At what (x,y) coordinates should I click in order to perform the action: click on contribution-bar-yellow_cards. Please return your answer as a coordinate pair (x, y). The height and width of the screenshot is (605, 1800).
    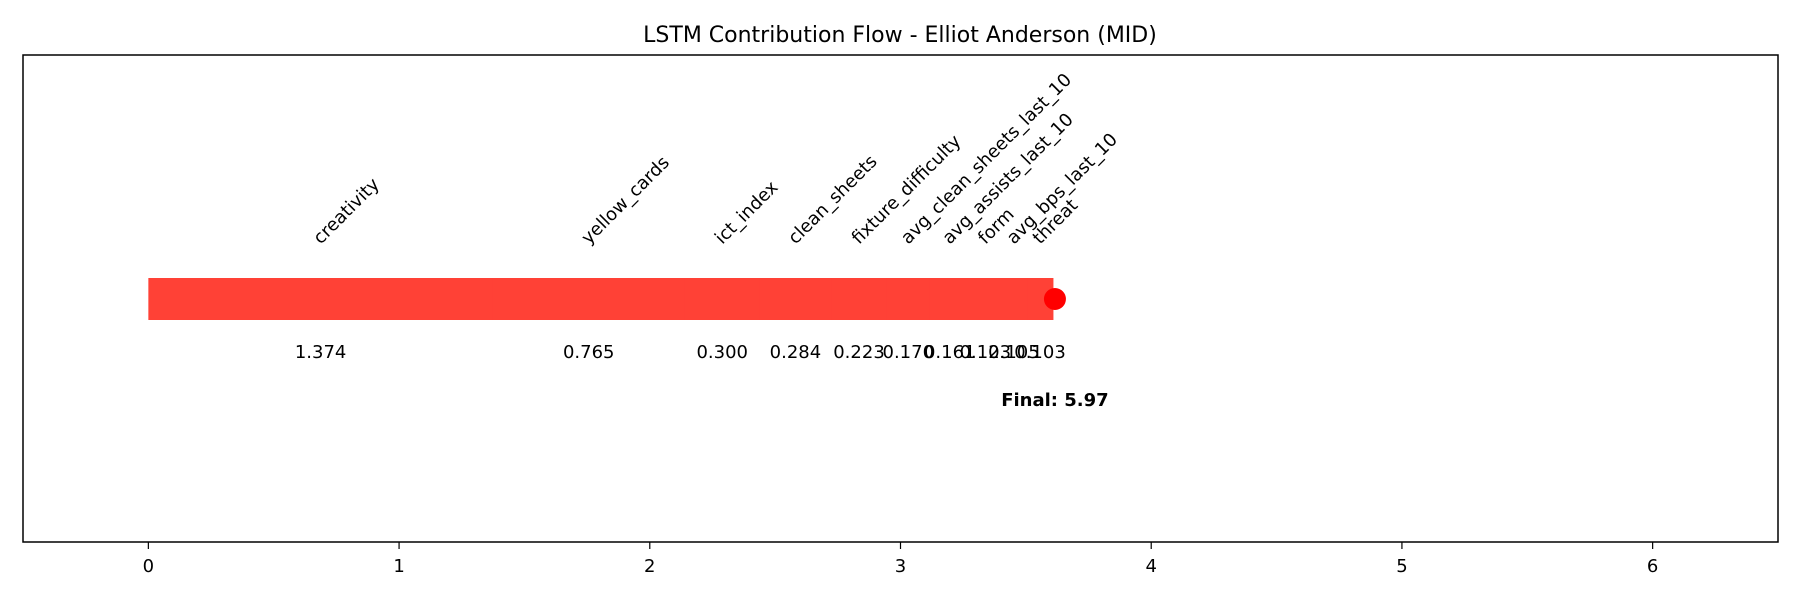
    Looking at the image, I should click on (589, 299).